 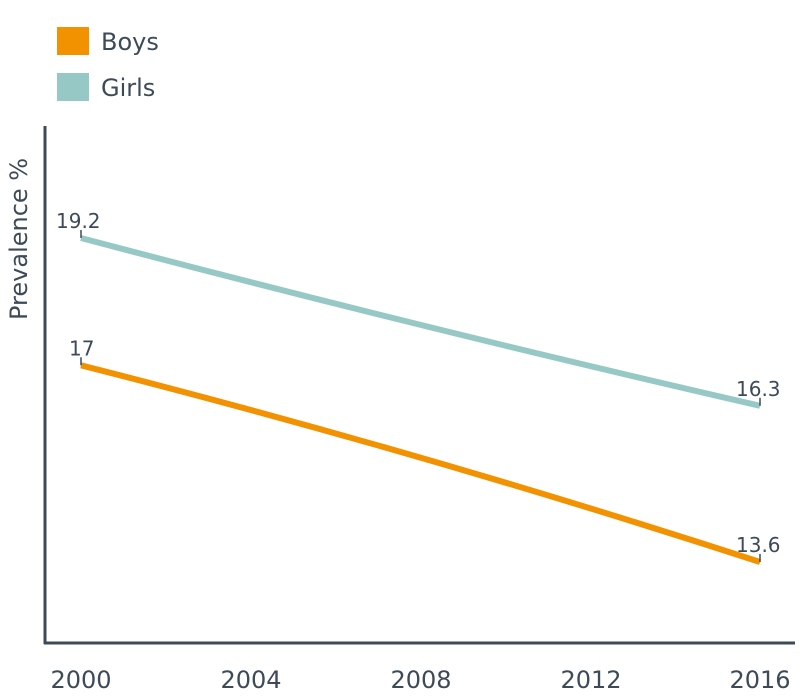 I want to click on legend-swatch-boys, so click(x=73, y=41).